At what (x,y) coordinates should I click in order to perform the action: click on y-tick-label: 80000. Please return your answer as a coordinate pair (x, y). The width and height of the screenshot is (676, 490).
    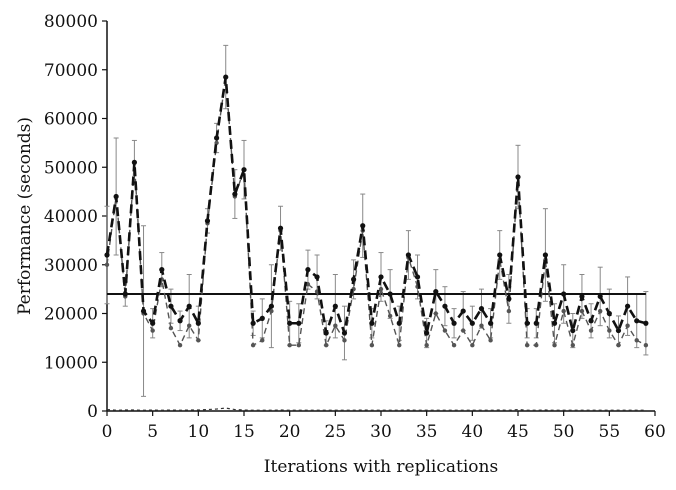
    Looking at the image, I should click on (71, 22).